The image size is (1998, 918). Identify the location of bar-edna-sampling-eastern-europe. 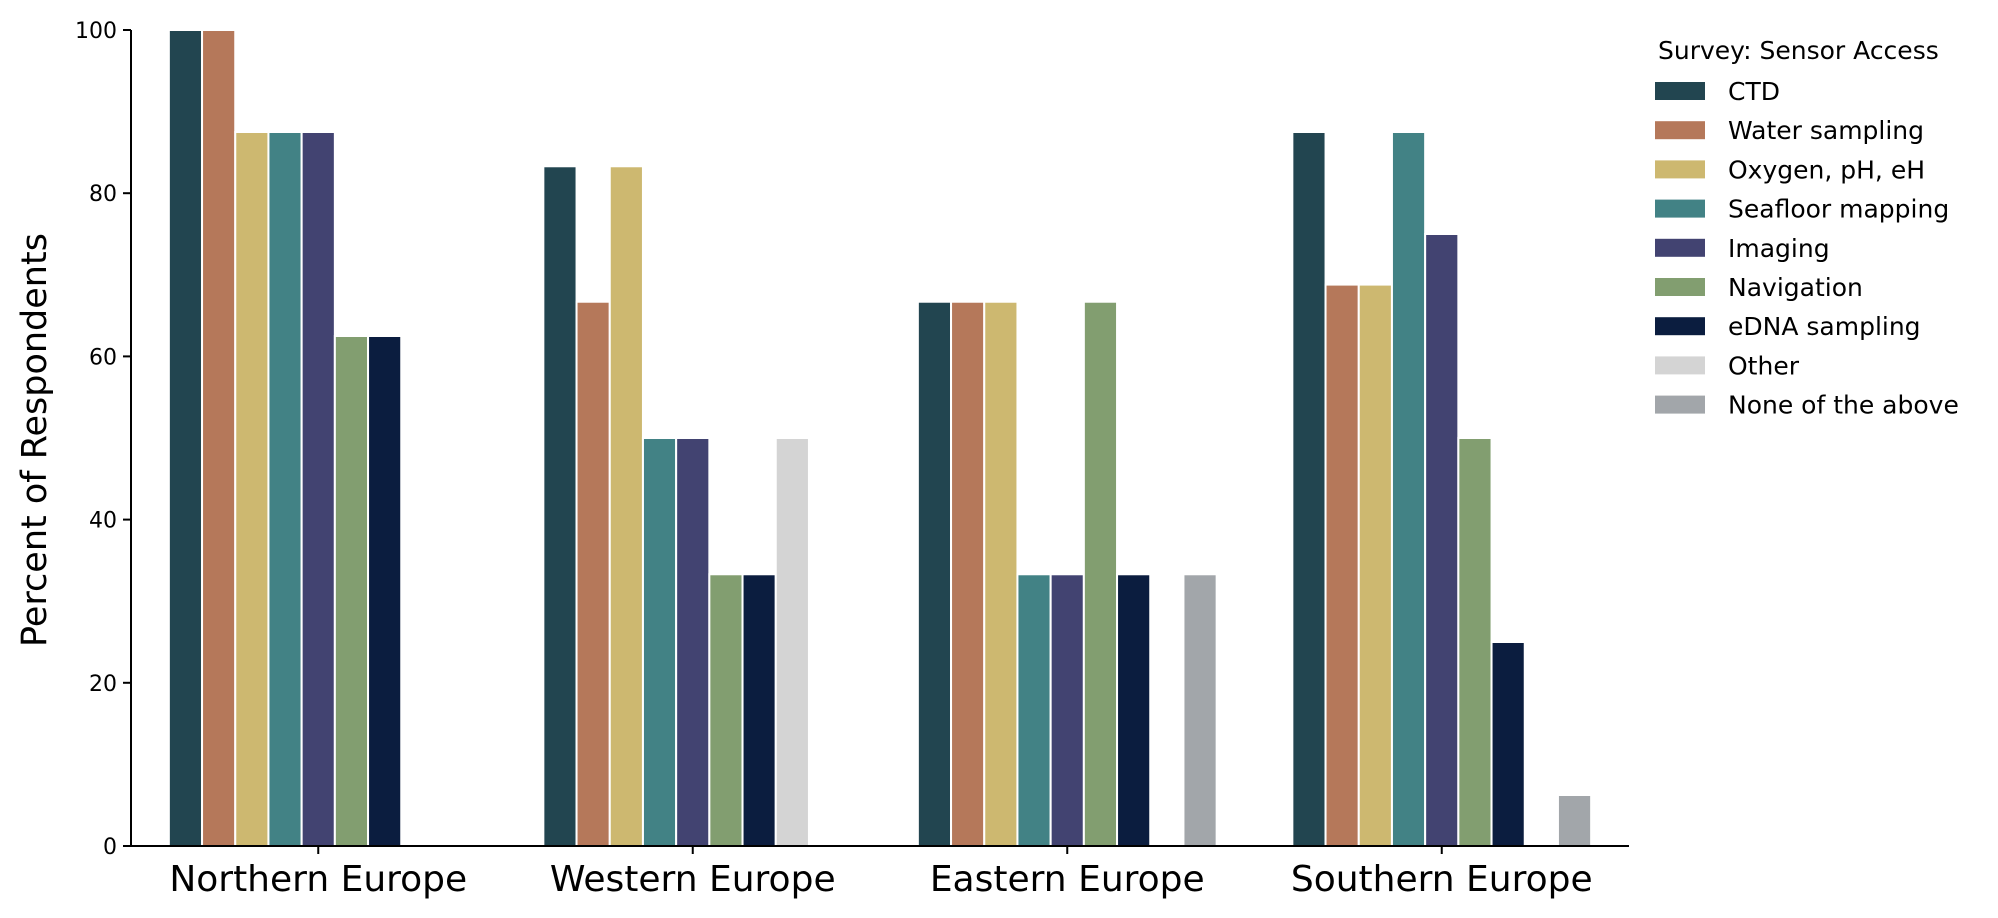
(1134, 710).